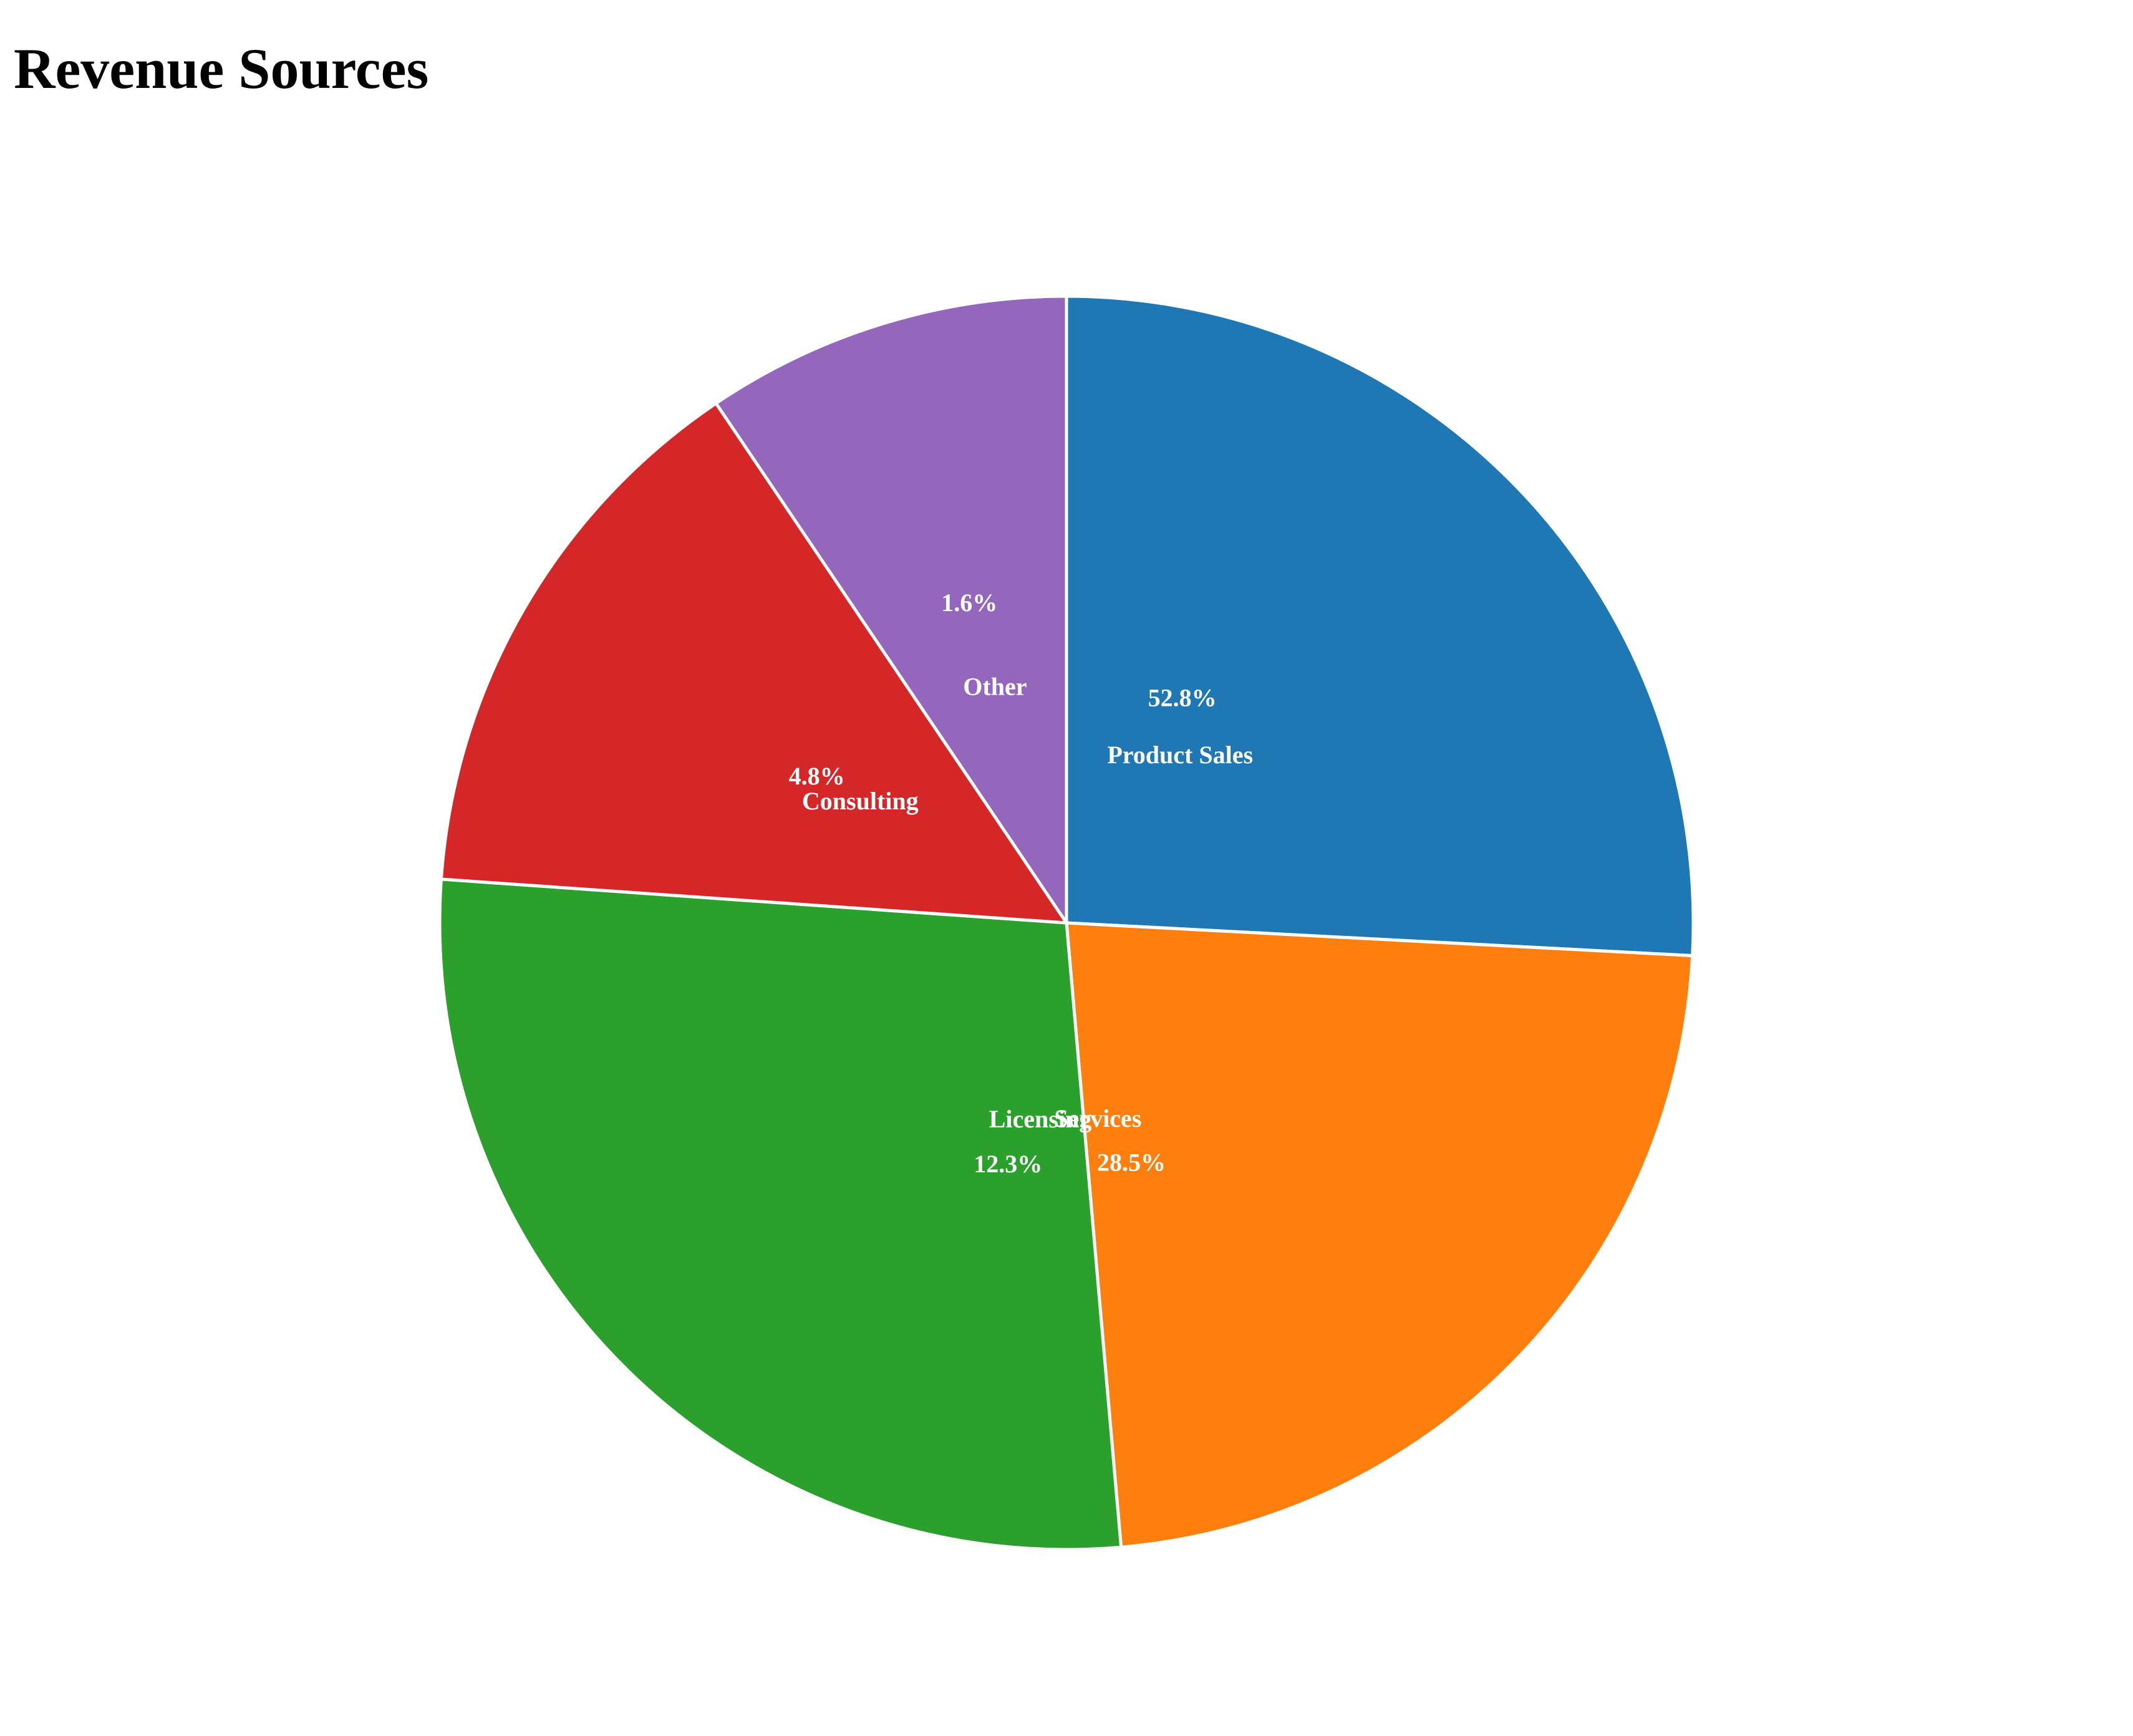 This screenshot has height=1736, width=2133. Describe the element at coordinates (1131, 1162) in the screenshot. I see `slice-percent-services: 28.5%` at that location.